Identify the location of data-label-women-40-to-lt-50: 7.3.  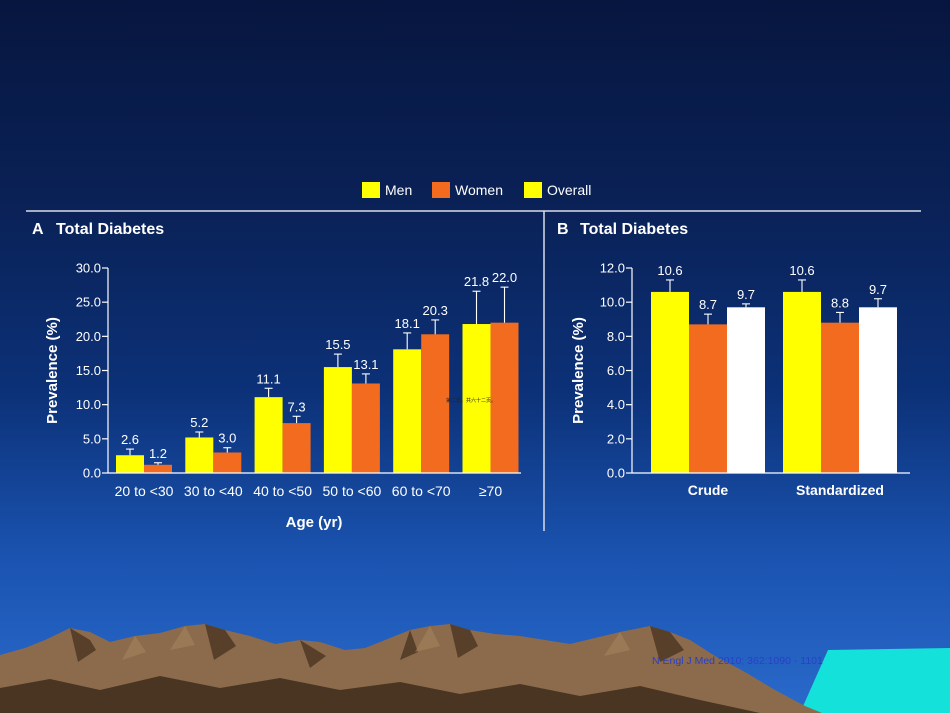
(297, 406).